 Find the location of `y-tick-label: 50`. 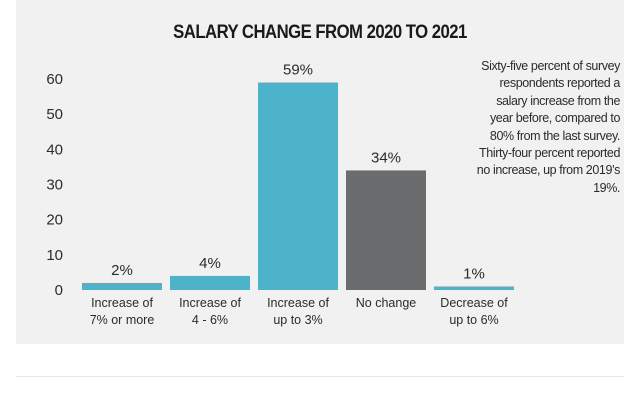

y-tick-label: 50 is located at coordinates (54, 114).